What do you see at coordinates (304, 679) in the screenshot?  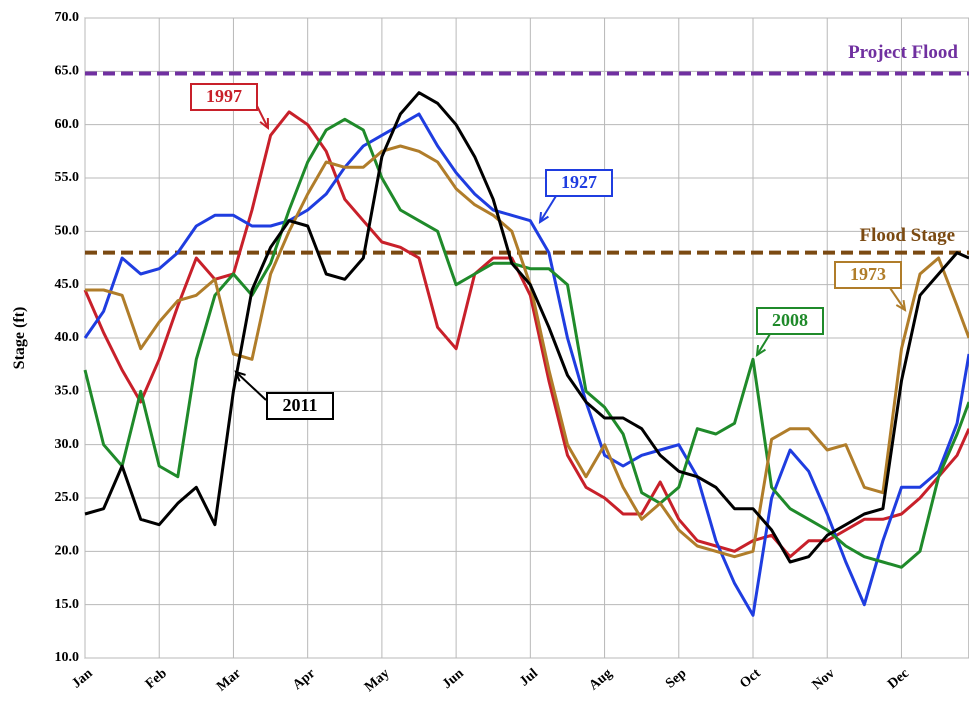 I see `x-tick-label: Apr` at bounding box center [304, 679].